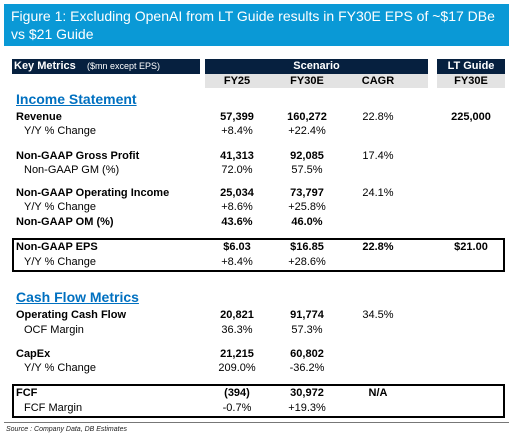 The image size is (515, 447). I want to click on row-fcf-margin-label: FCF Margin, so click(53, 408).